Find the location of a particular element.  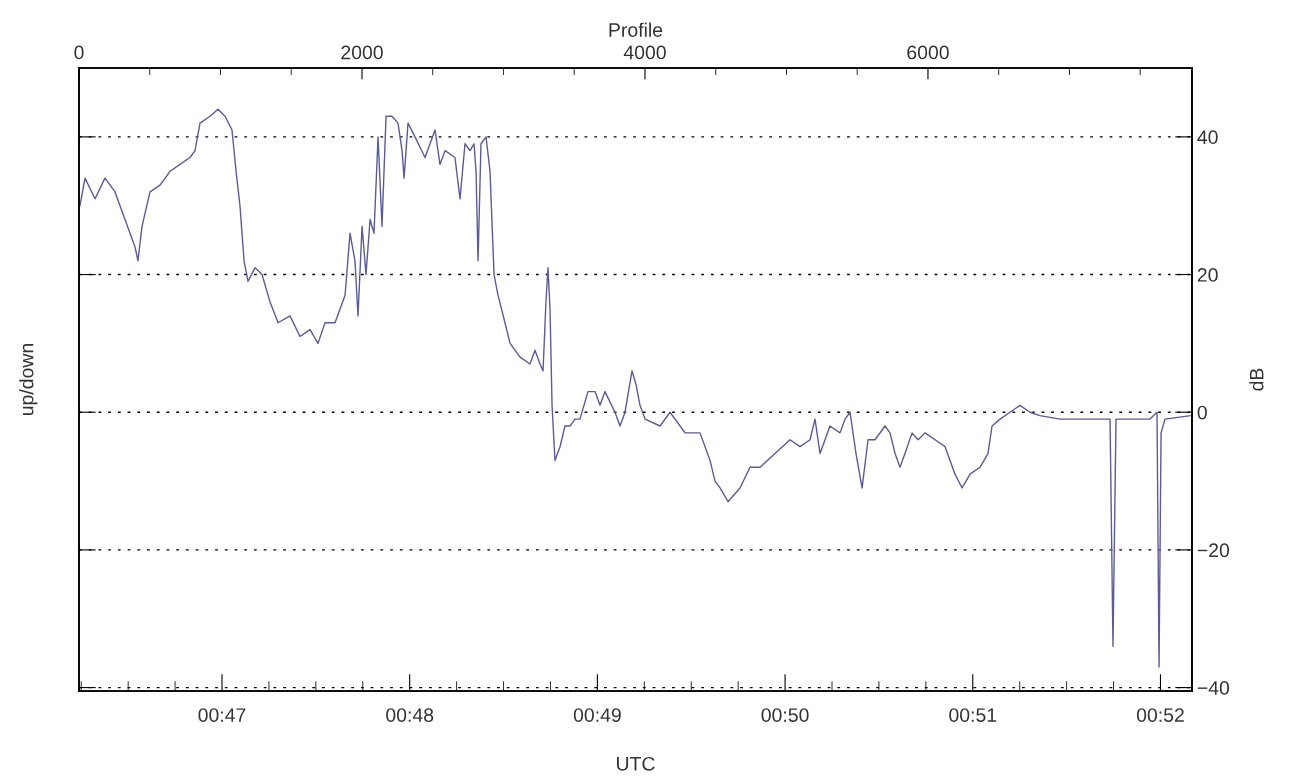

x-tick-label: 00:52 is located at coordinates (1160, 715).